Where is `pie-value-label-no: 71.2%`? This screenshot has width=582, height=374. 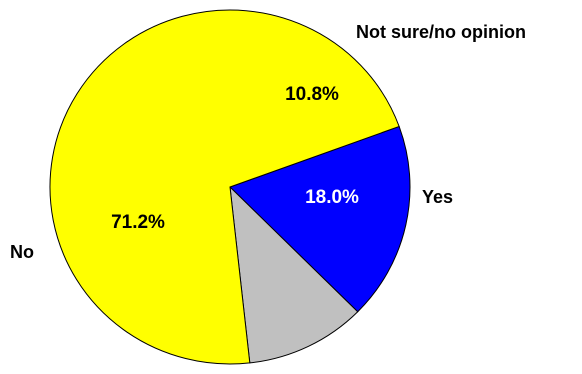
pie-value-label-no: 71.2% is located at coordinates (138, 222).